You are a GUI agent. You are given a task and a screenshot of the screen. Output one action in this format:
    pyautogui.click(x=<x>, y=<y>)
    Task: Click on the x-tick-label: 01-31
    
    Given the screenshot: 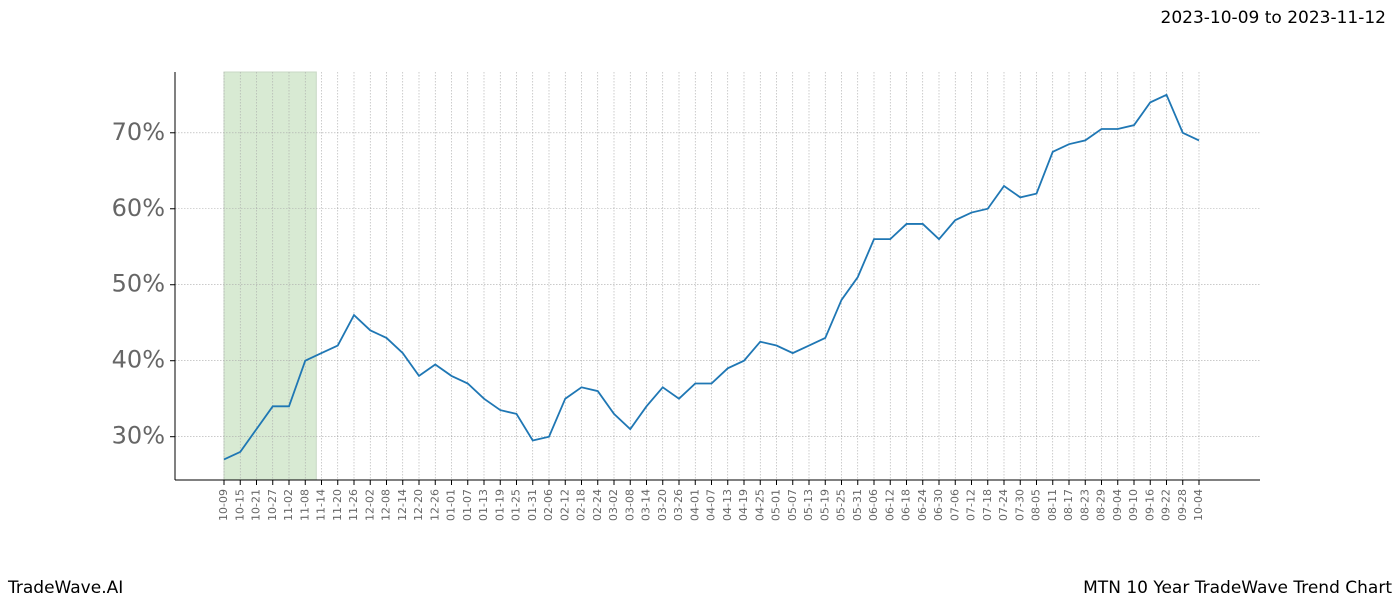 What is the action you would take?
    pyautogui.click(x=532, y=505)
    